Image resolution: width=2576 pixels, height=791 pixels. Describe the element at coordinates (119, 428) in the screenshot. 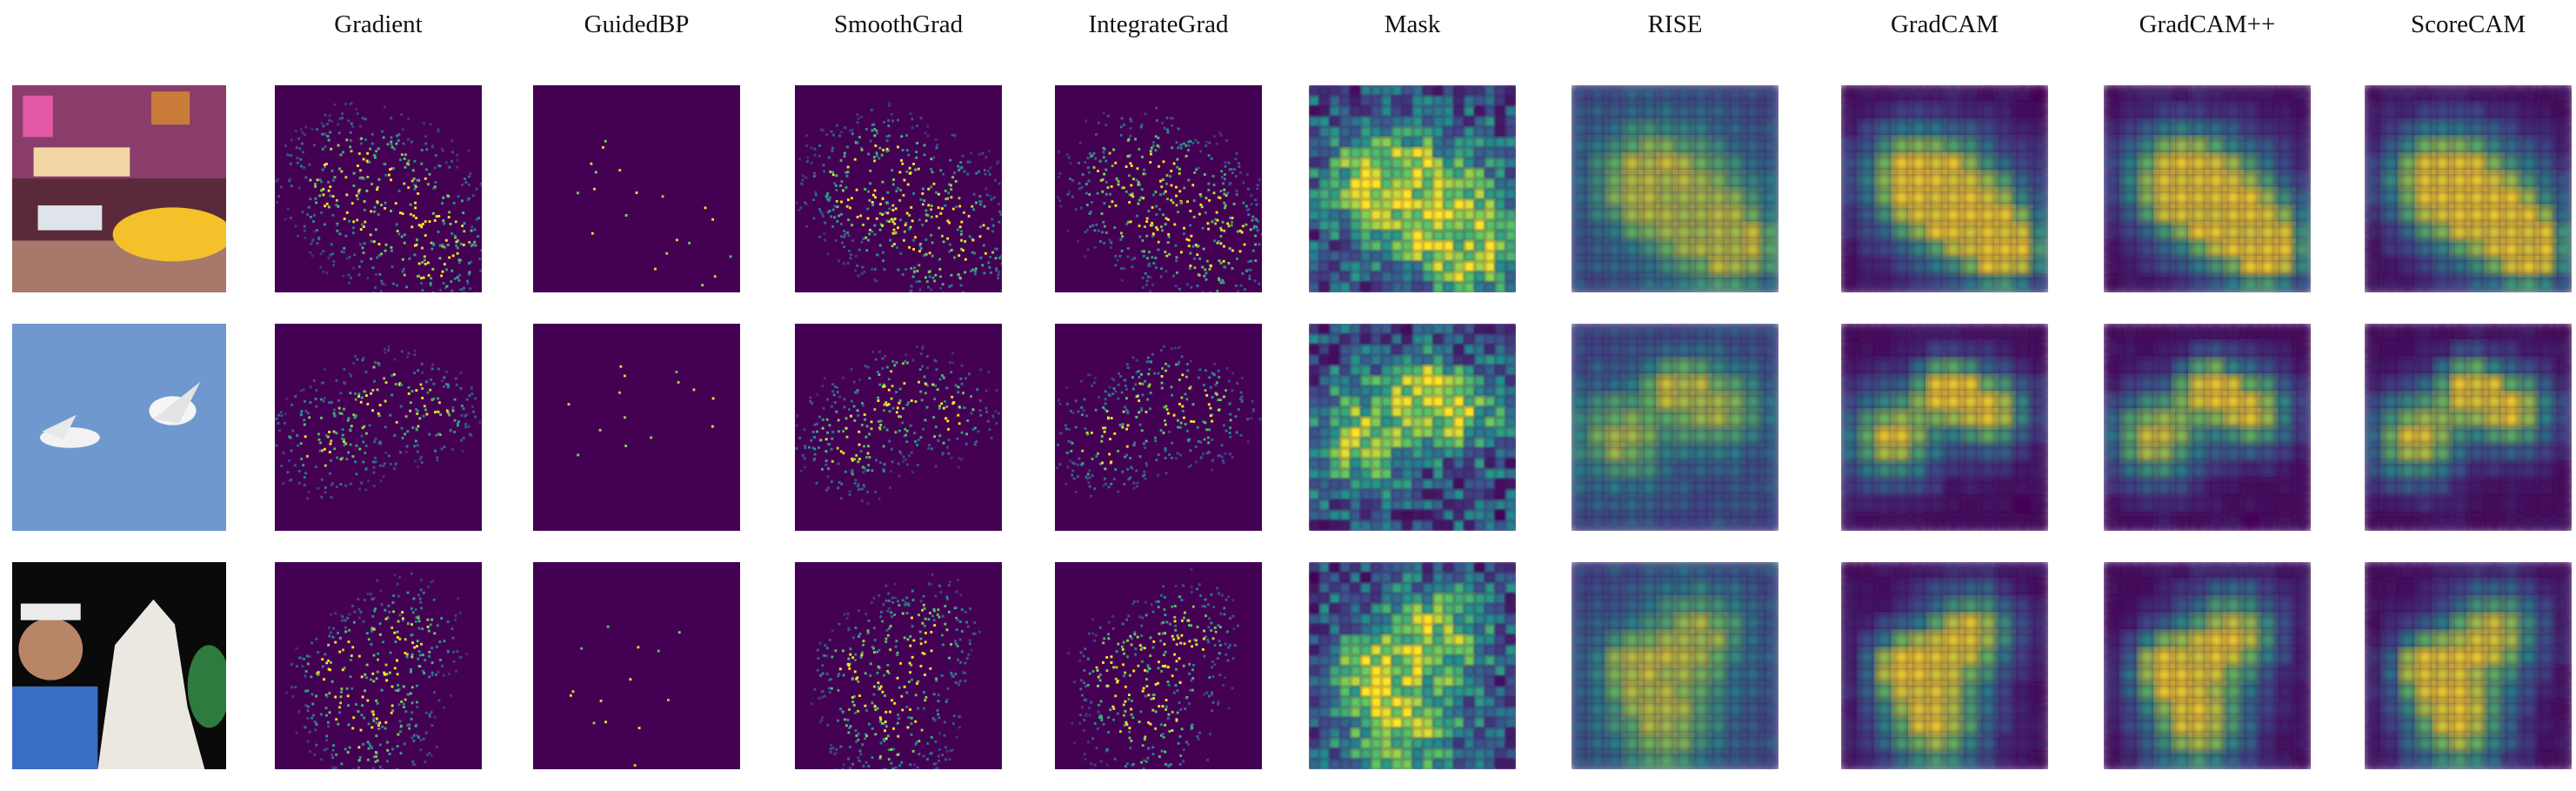

I see `input-photo-two-seagulls-sky-photo` at that location.